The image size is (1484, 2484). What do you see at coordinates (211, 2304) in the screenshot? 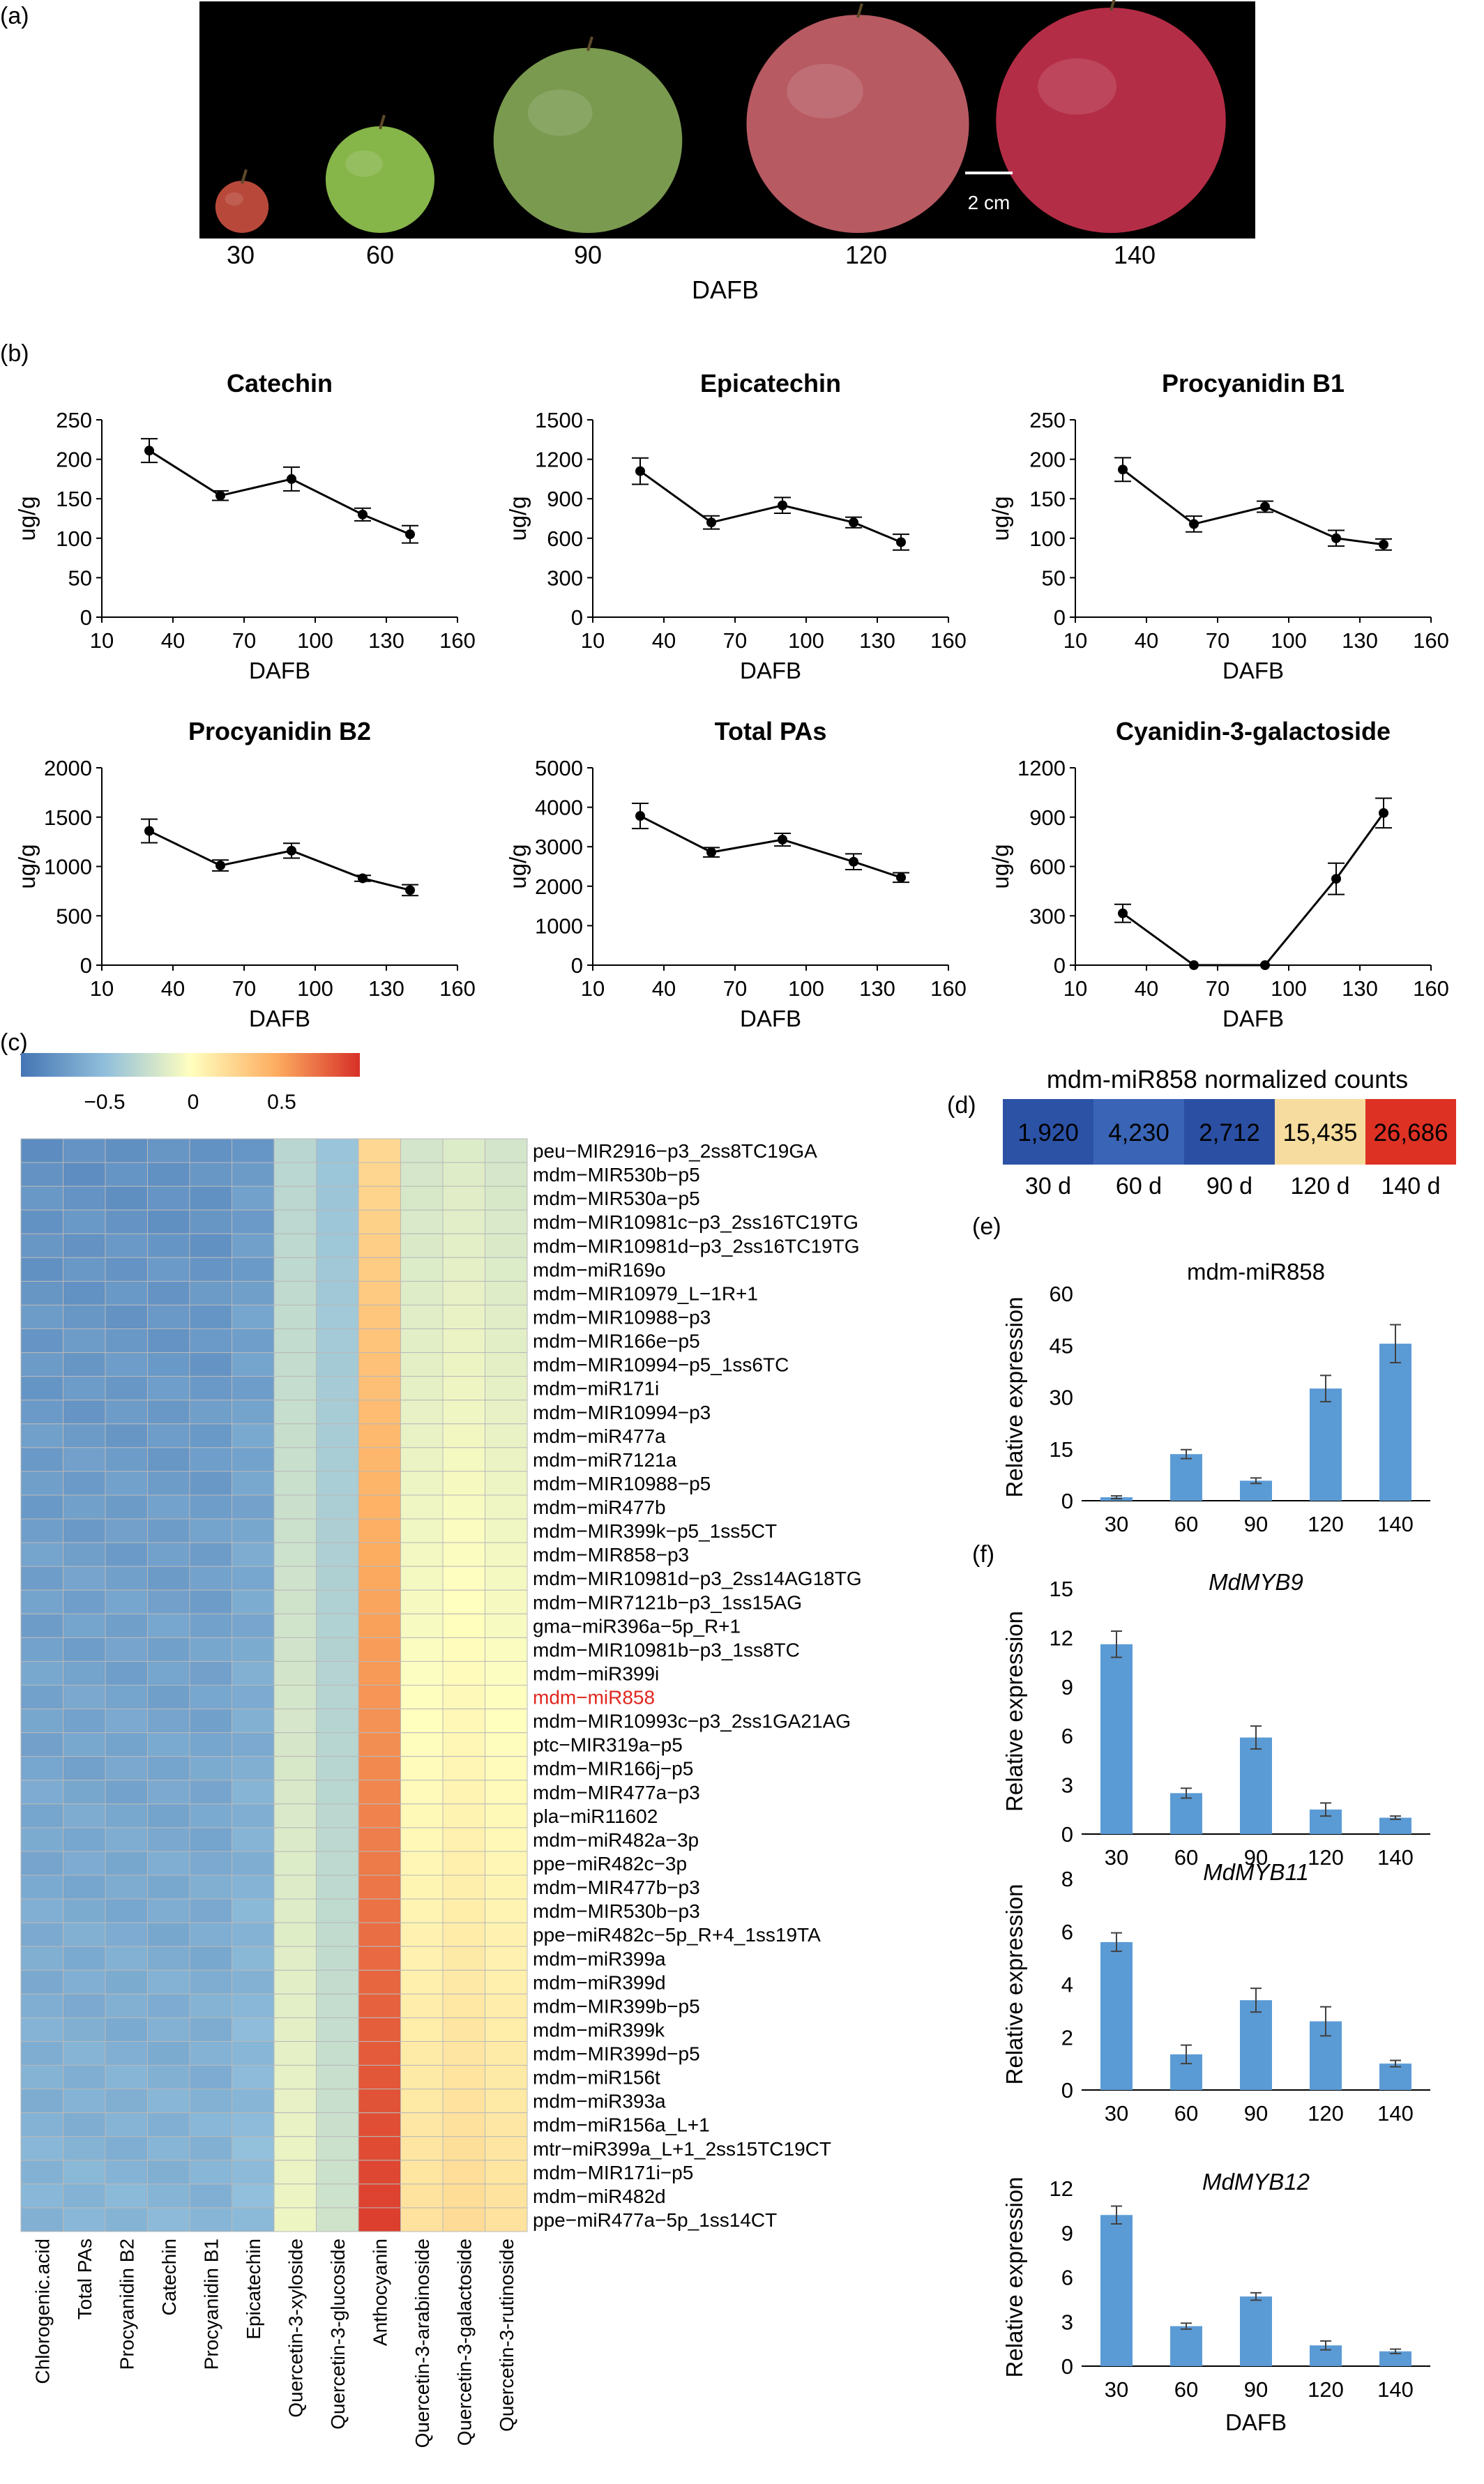
I see `heatmap-column-label: Procyanidin B1` at bounding box center [211, 2304].